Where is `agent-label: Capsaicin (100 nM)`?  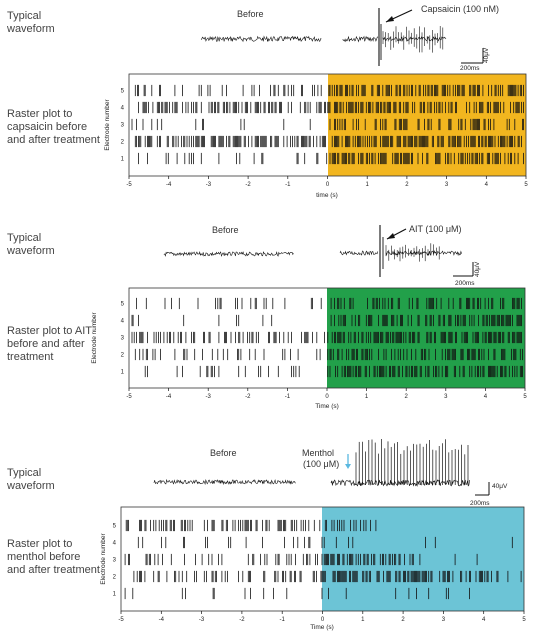
agent-label: Capsaicin (100 nM) is located at coordinates (460, 9).